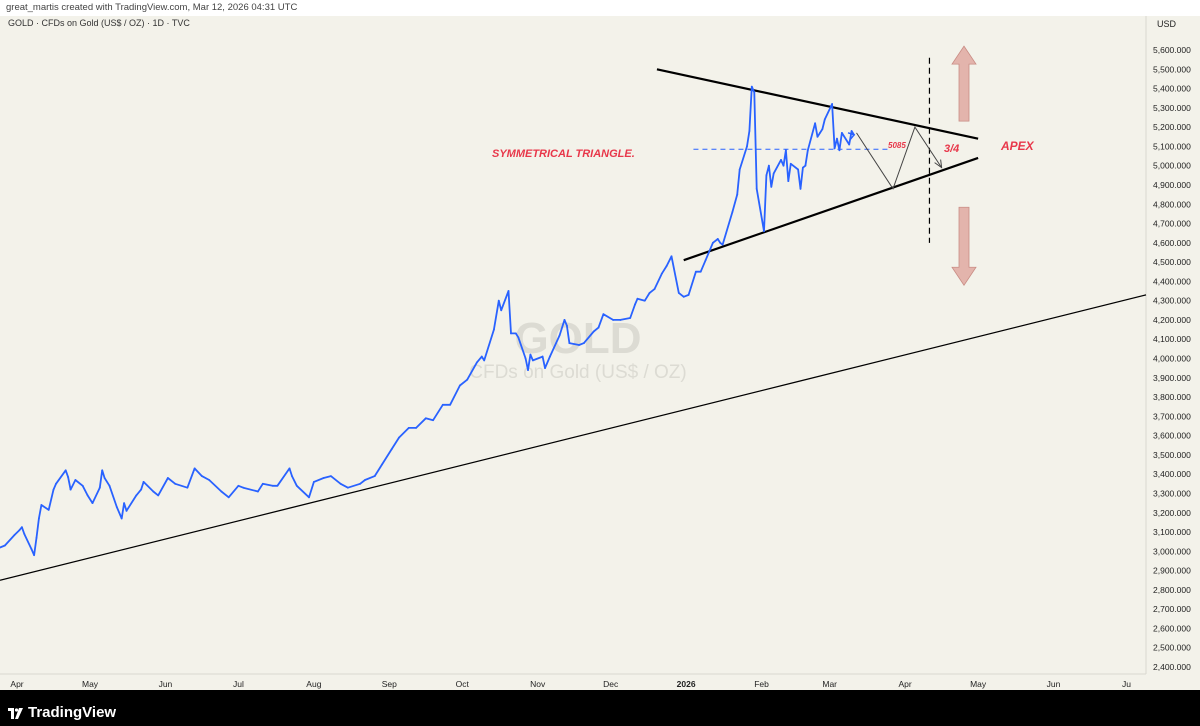  I want to click on price-tick-label: 3,600.000, so click(1172, 436).